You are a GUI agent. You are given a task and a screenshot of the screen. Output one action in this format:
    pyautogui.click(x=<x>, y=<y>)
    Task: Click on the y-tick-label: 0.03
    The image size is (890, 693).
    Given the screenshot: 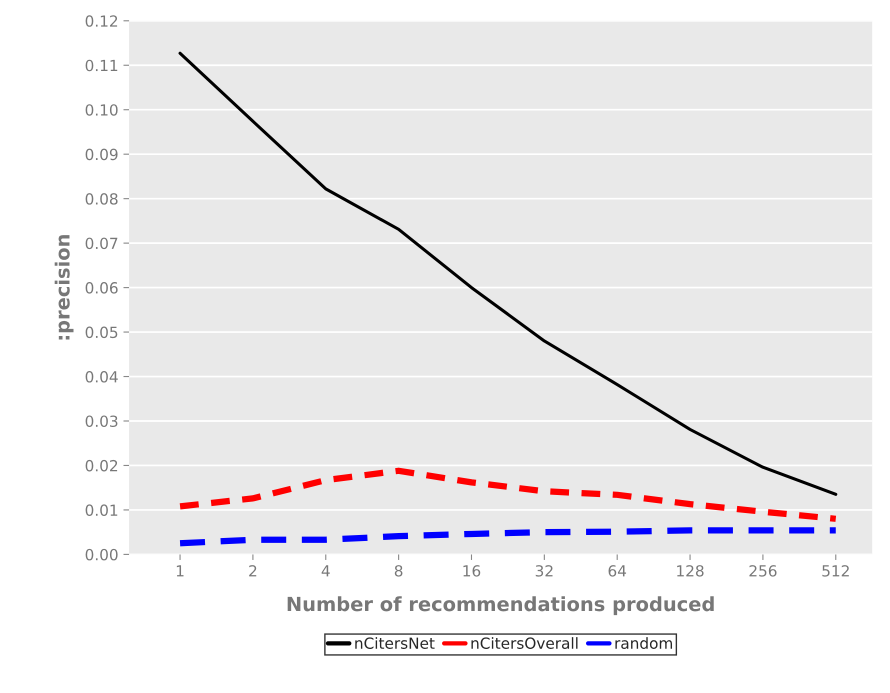 What is the action you would take?
    pyautogui.click(x=102, y=421)
    